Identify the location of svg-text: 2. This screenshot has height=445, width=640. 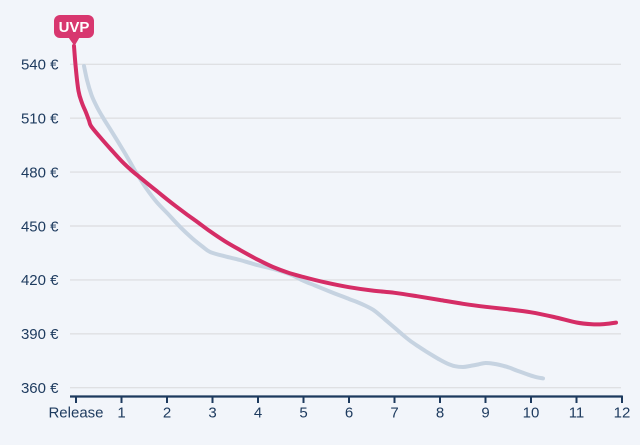
(167, 413).